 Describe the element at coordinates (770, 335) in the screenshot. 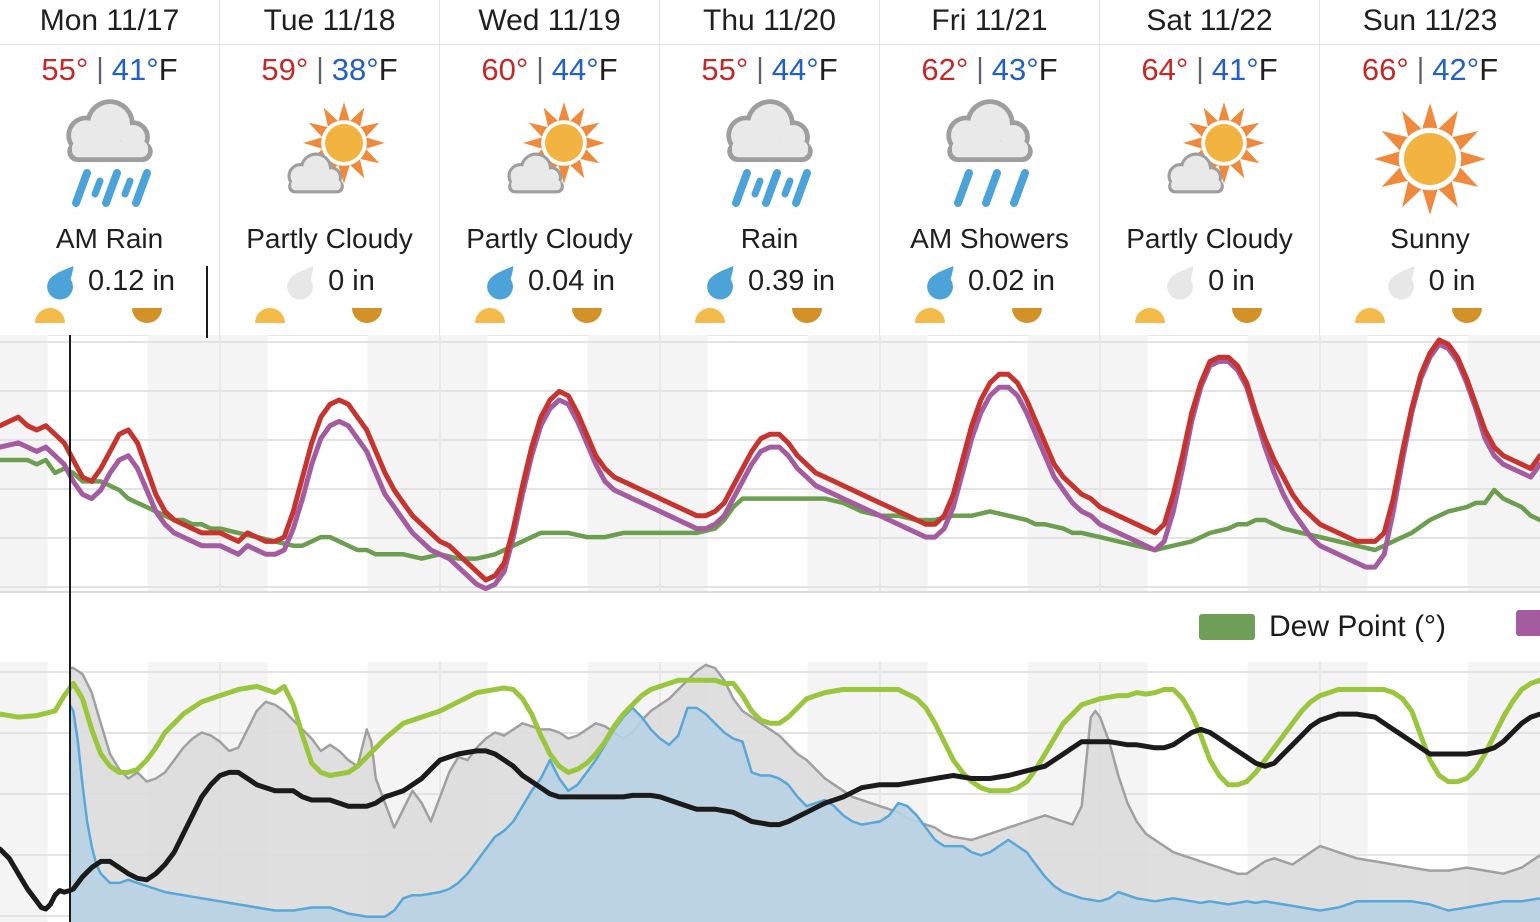

I see `chart-divider` at that location.